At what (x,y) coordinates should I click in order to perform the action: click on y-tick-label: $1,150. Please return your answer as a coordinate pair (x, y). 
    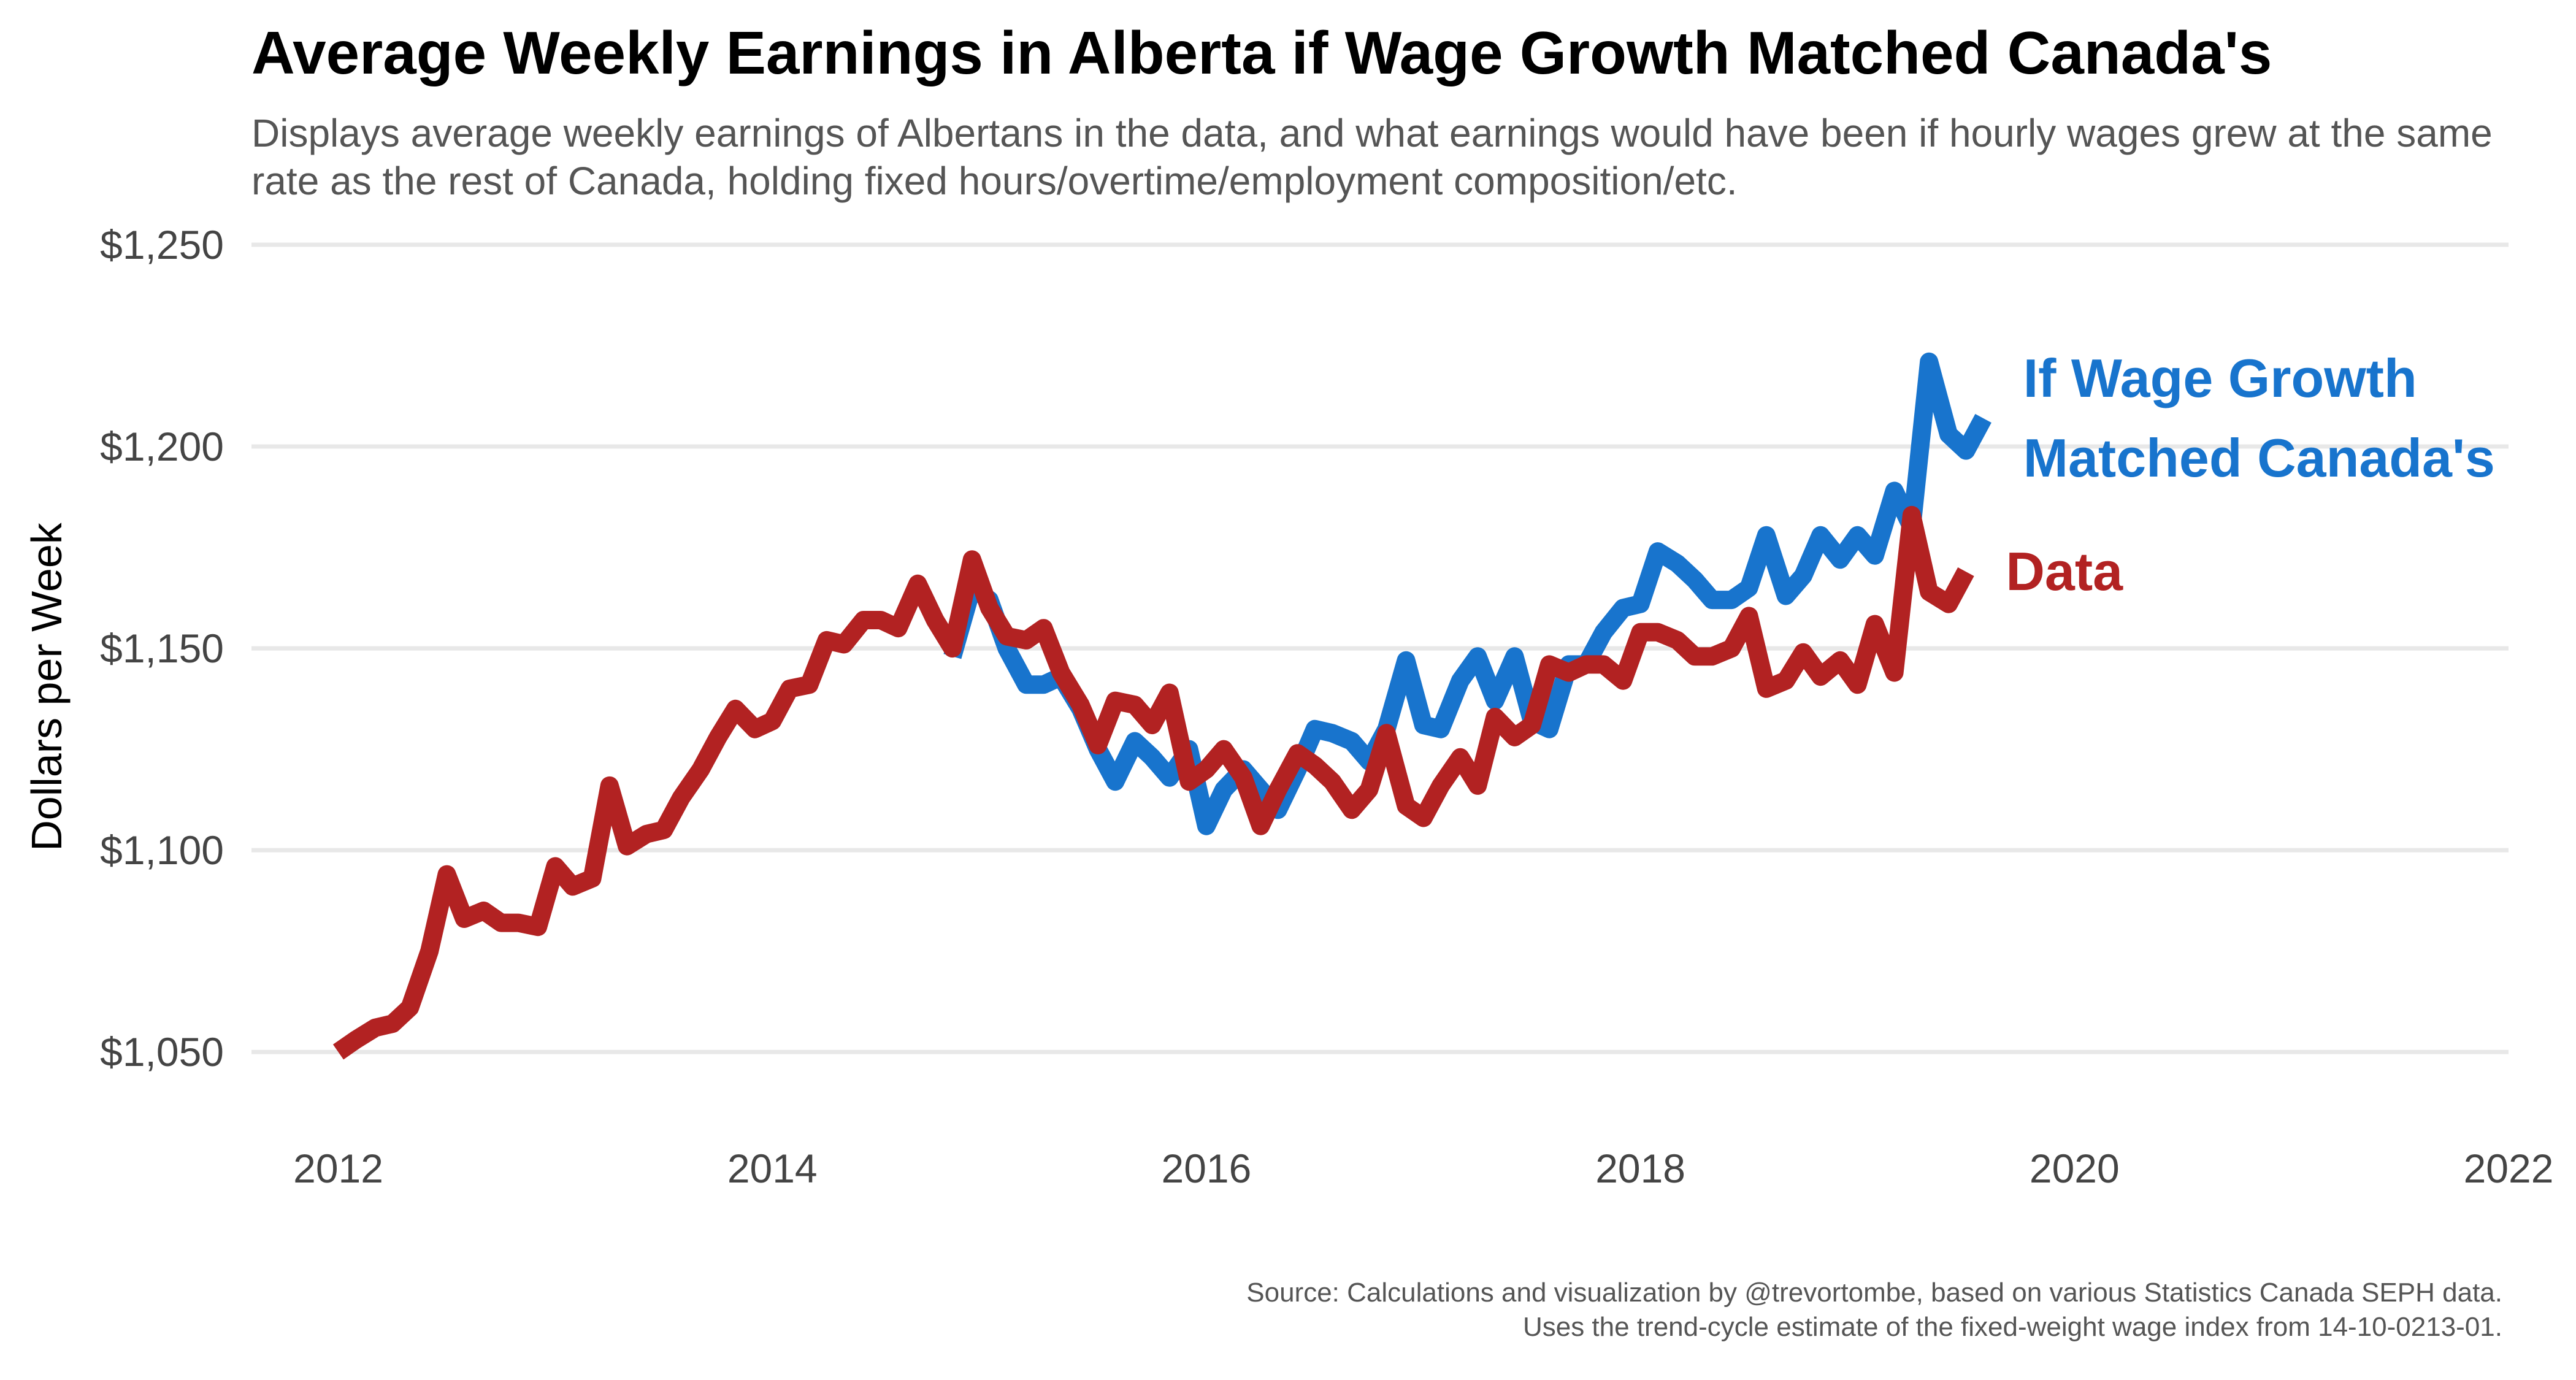
    Looking at the image, I should click on (162, 648).